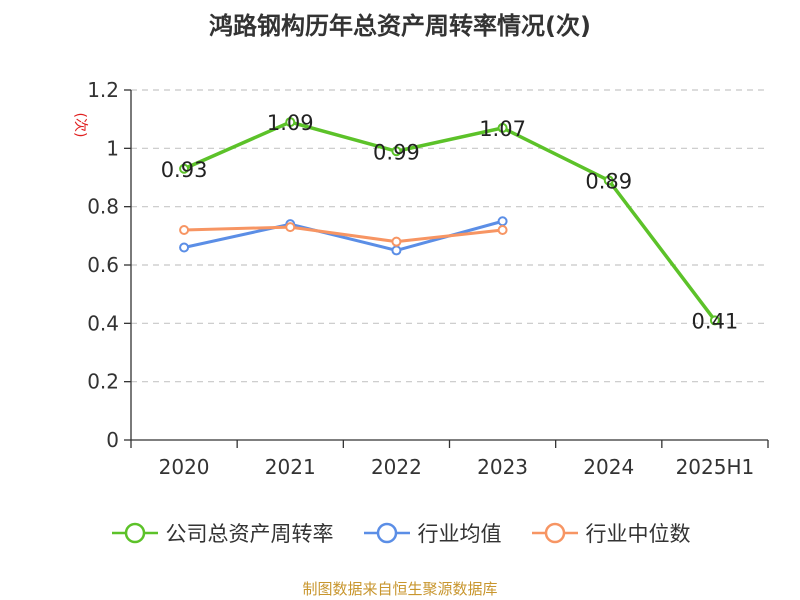 The width and height of the screenshot is (800, 600). Describe the element at coordinates (290, 467) in the screenshot. I see `x-tick-label: 2021` at that location.